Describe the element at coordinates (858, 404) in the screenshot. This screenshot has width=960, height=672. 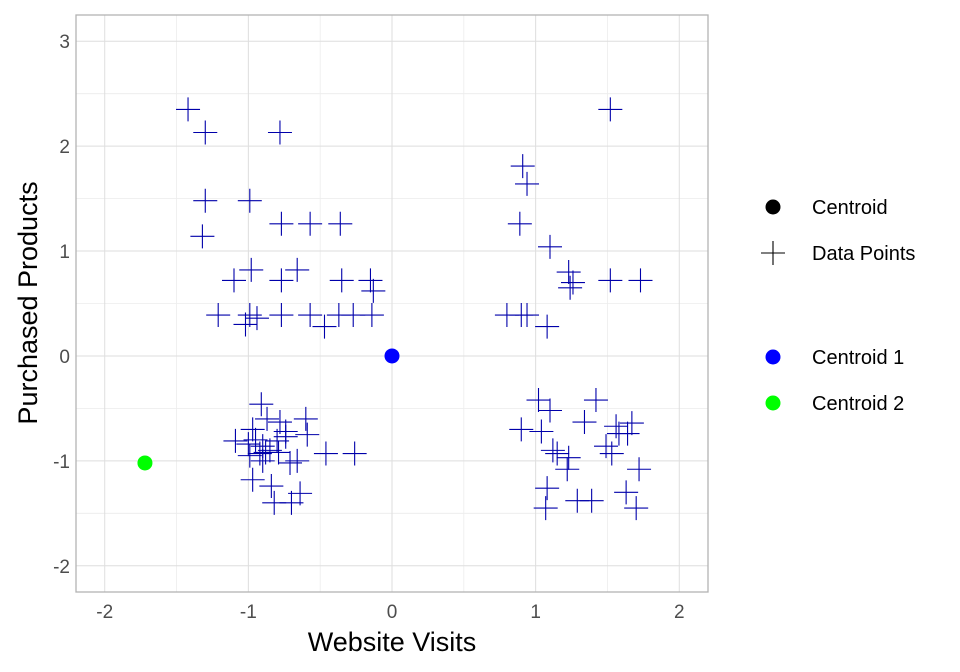
I see `legend-label: Centroid 2` at that location.